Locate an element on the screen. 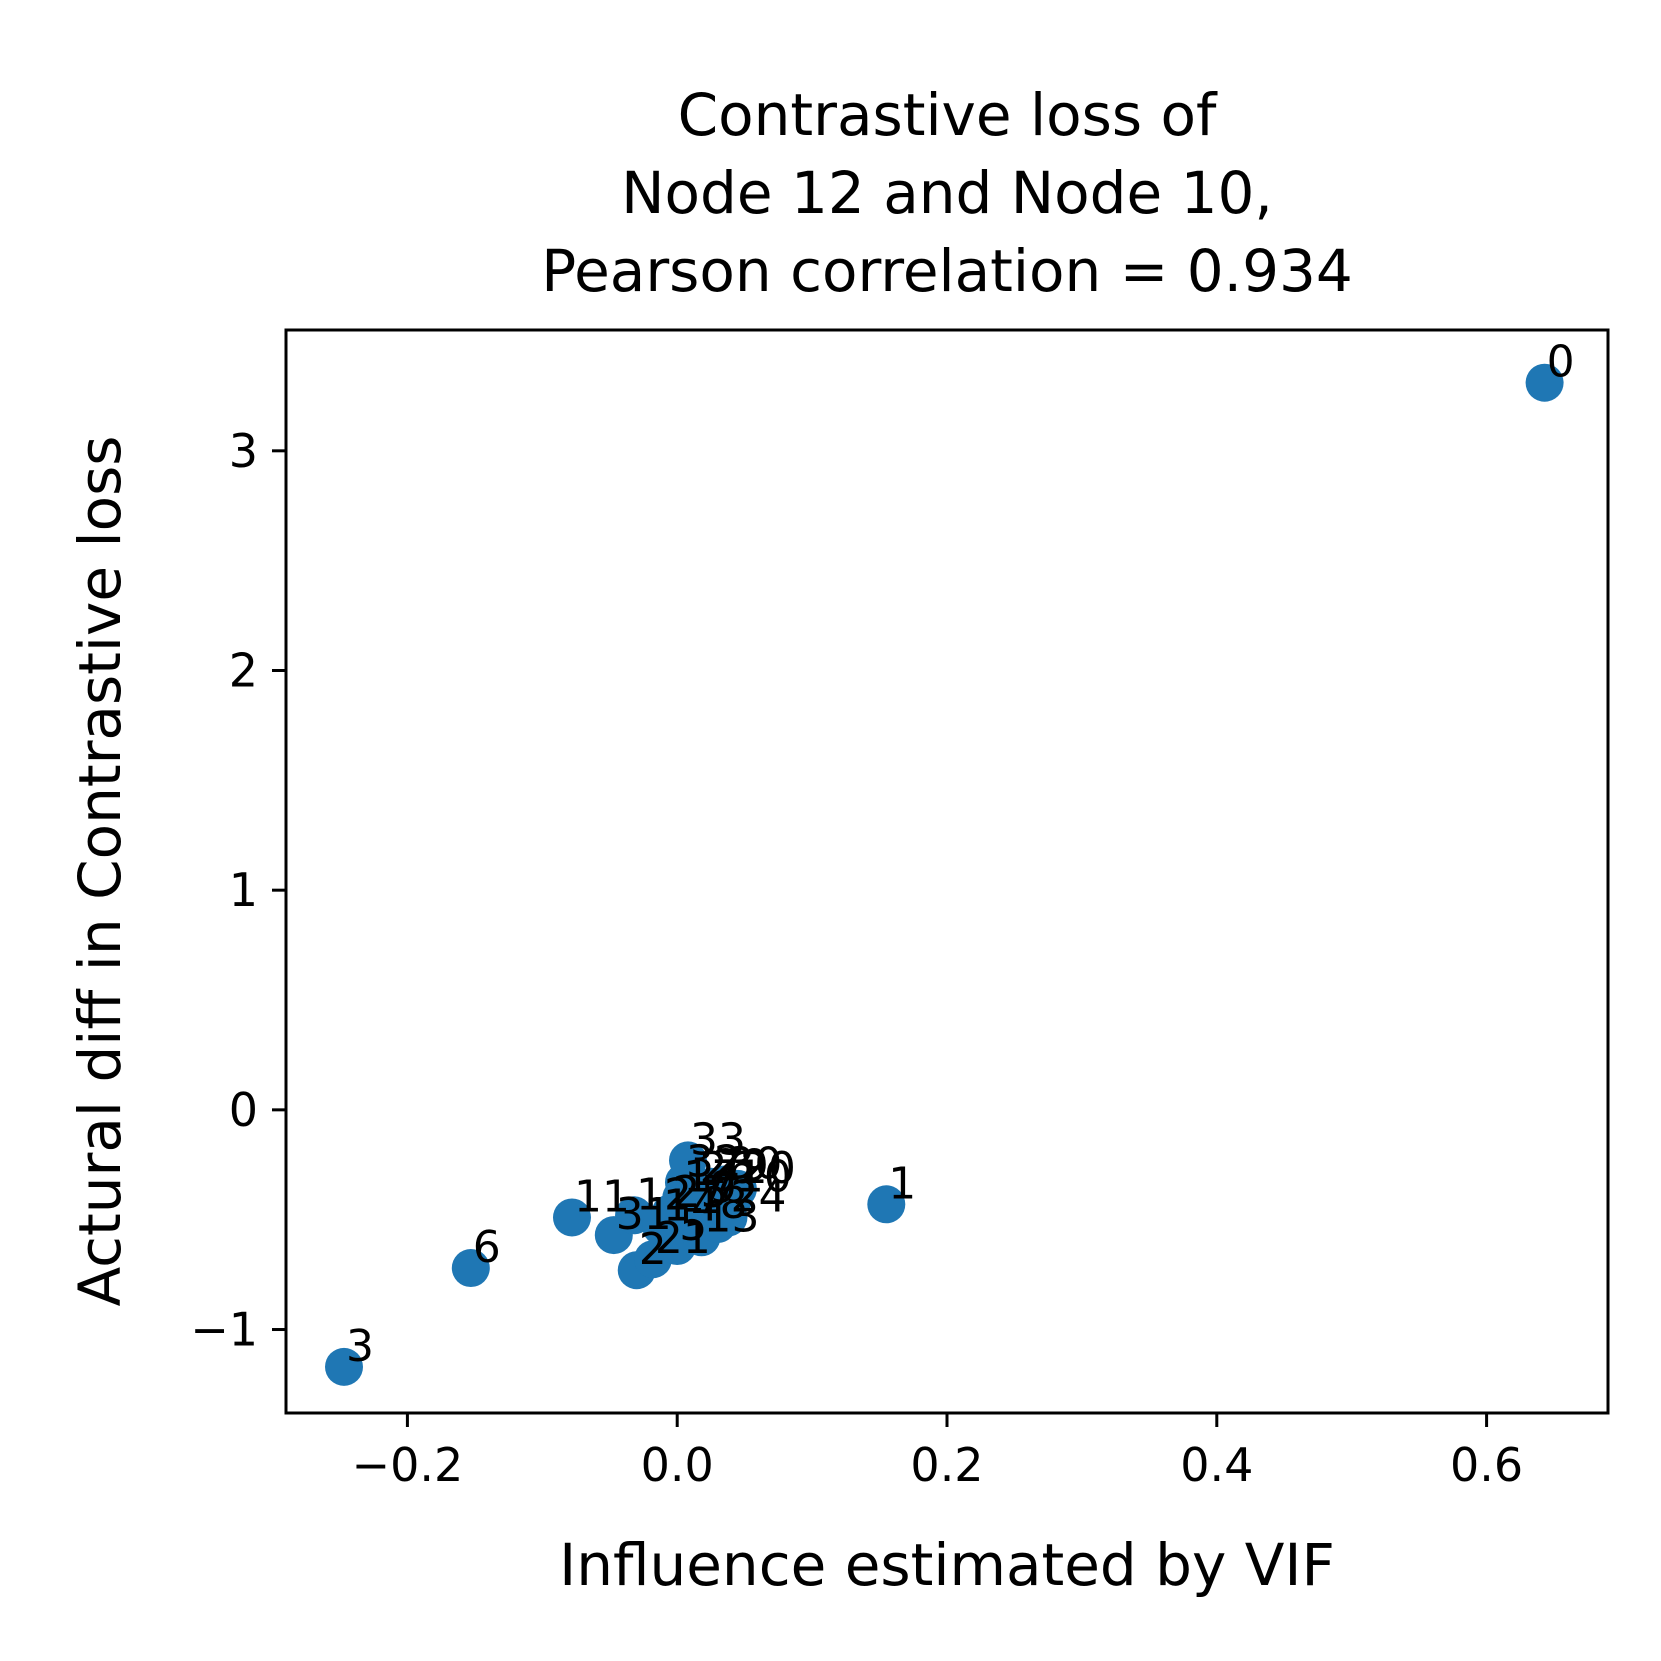  point-label-33: 33 is located at coordinates (718, 1139).